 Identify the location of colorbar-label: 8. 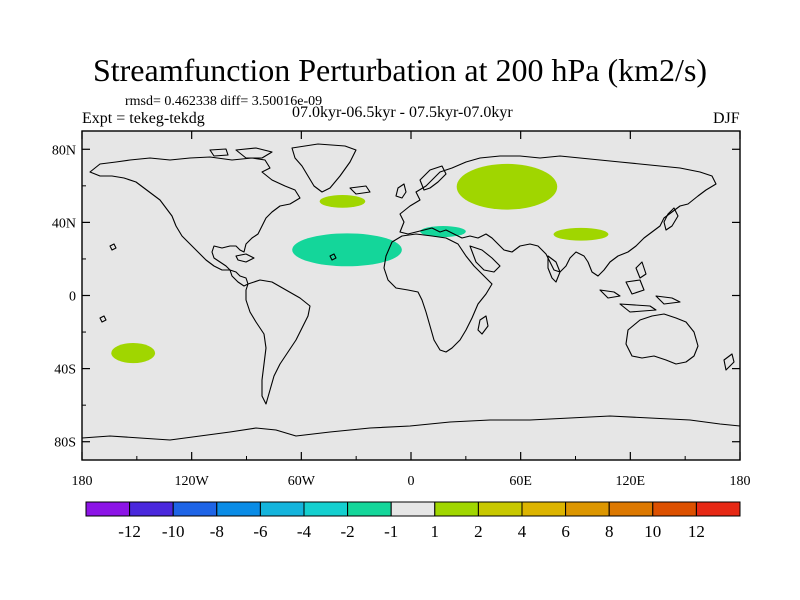
(609, 531).